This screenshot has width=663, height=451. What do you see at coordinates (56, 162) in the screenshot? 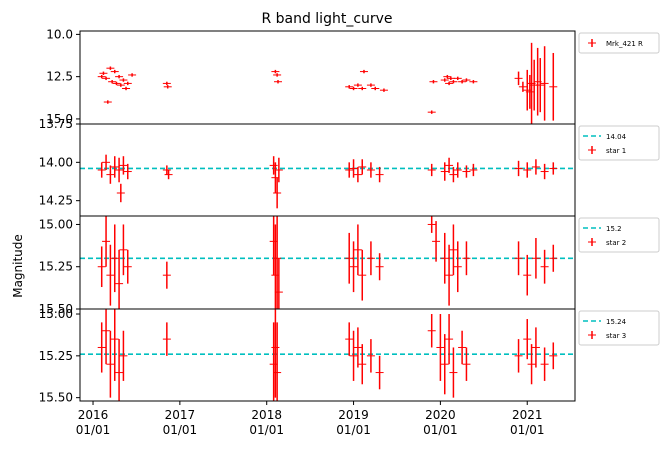
I see `y-tick-label: 14.00` at bounding box center [56, 162].